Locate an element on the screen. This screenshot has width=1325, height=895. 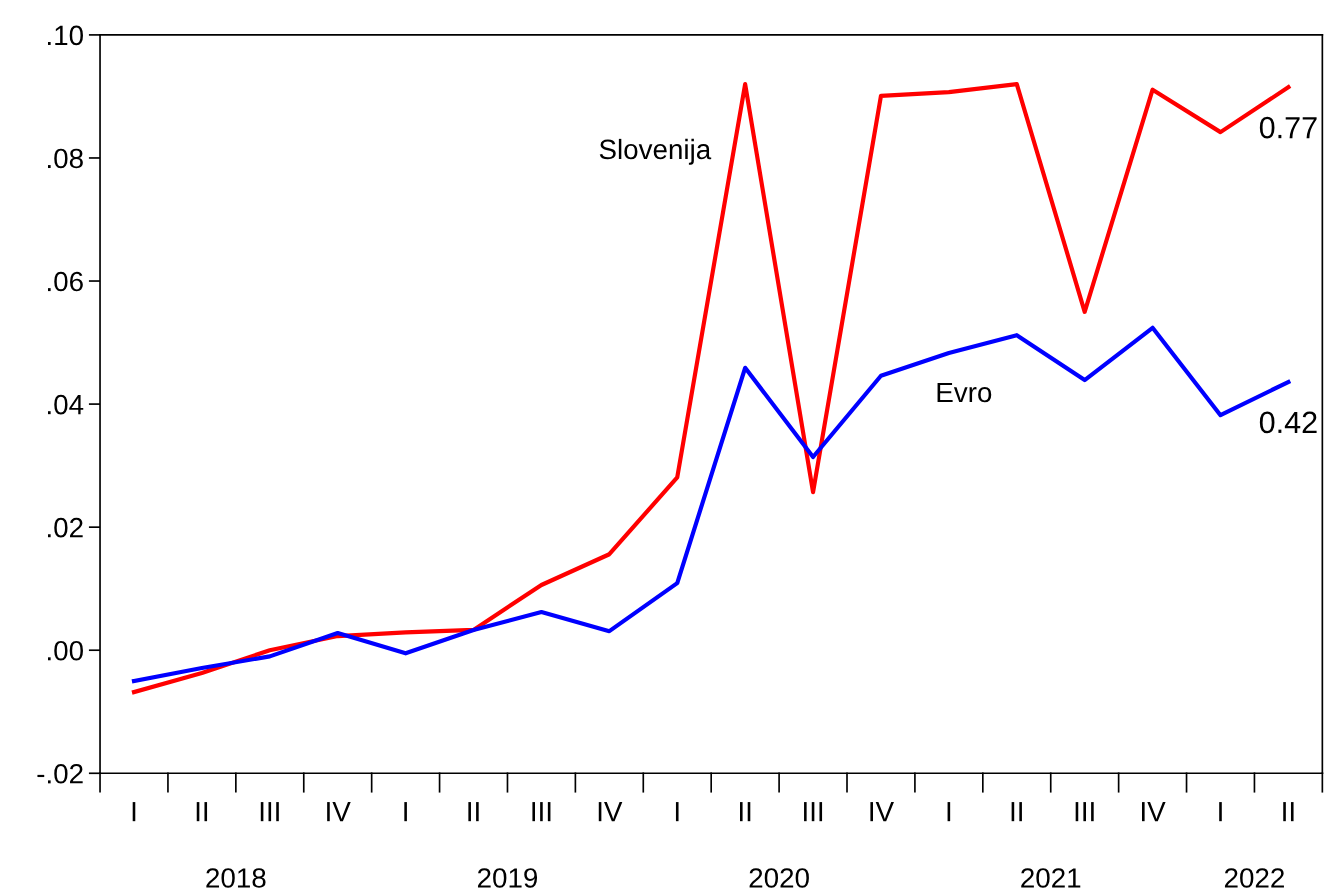
text: 2021 is located at coordinates (1051, 878).